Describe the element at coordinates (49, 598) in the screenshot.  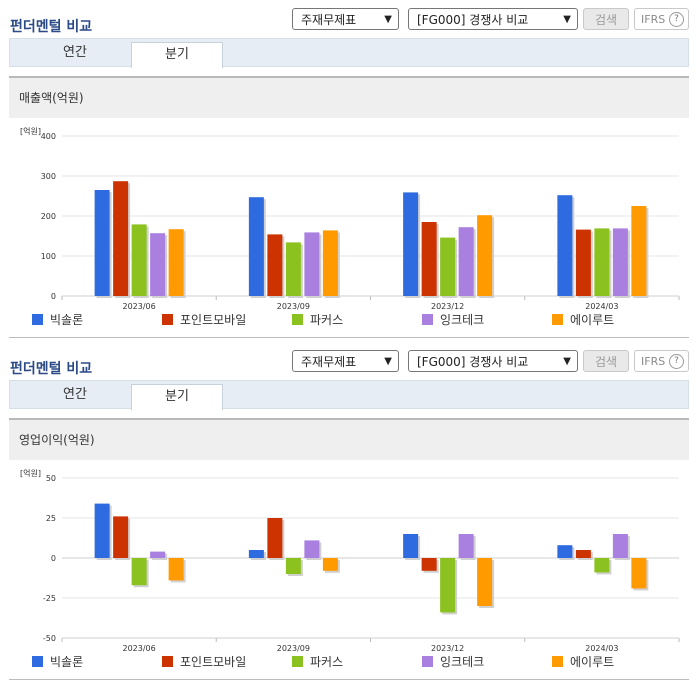
I see `y-tick-label: -25` at that location.